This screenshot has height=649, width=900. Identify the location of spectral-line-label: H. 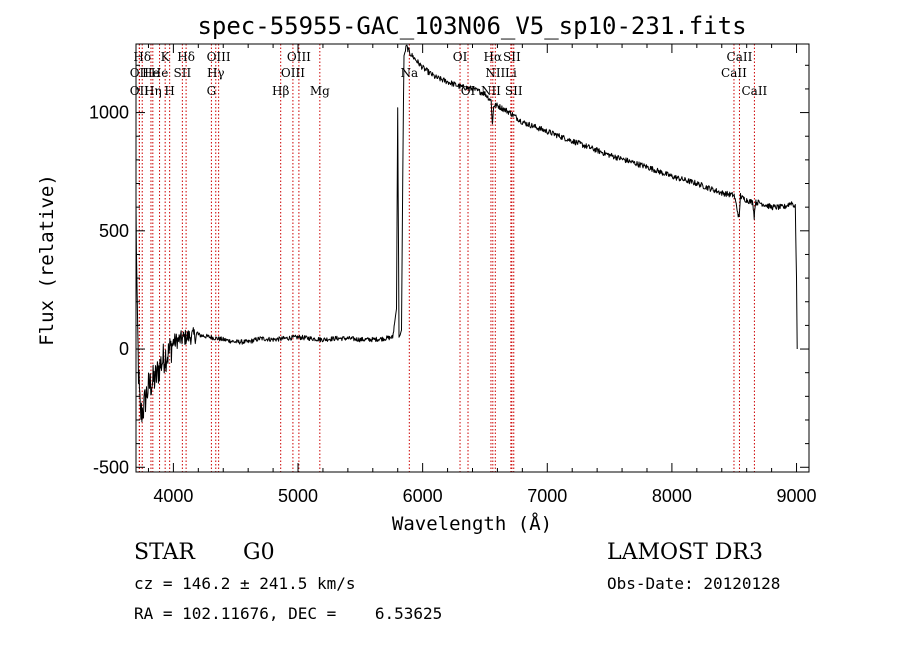
(169, 91).